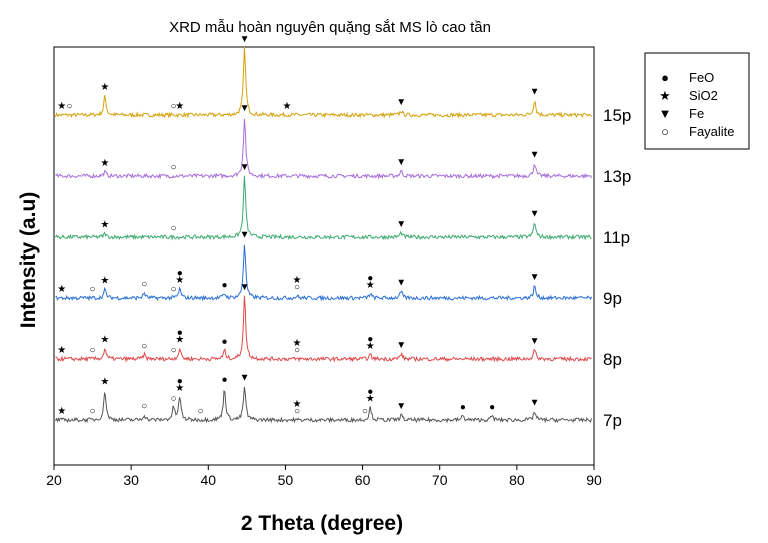 This screenshot has height=543, width=768. What do you see at coordinates (323, 405) in the screenshot?
I see `xrd-pattern-7p` at bounding box center [323, 405].